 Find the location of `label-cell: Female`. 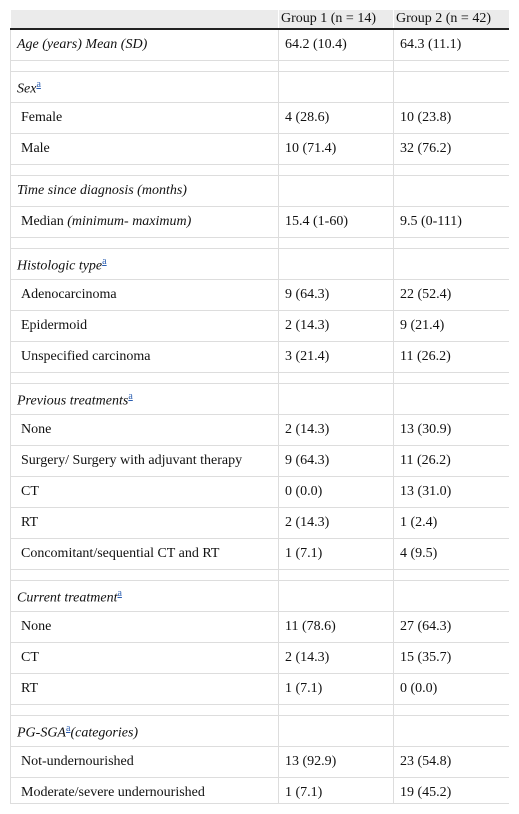

label-cell: Female is located at coordinates (144, 118).